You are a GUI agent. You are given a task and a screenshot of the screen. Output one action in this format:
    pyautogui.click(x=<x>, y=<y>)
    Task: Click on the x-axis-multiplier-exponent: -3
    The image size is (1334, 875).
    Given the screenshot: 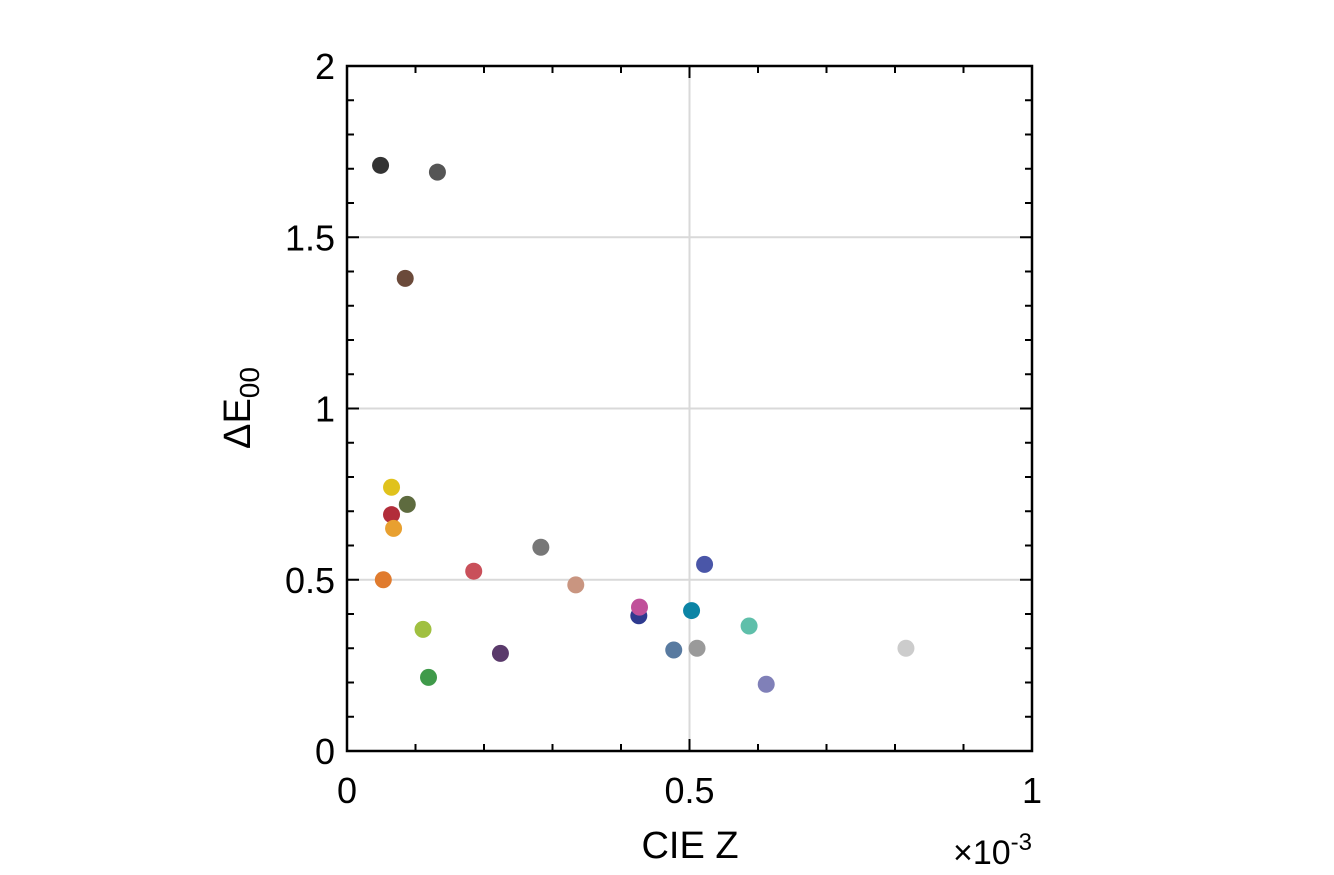 What is the action you would take?
    pyautogui.click(x=1021, y=842)
    